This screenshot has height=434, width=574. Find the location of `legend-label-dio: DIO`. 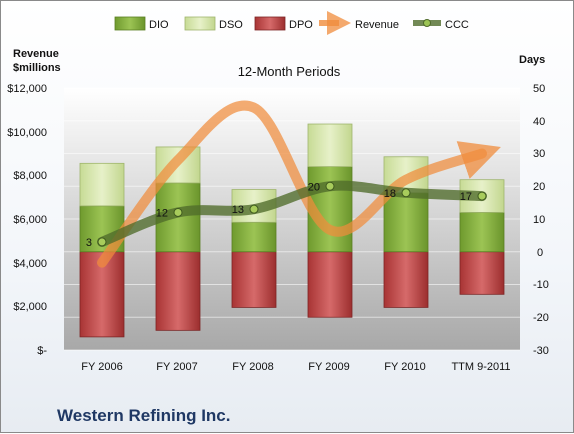

legend-label-dio: DIO is located at coordinates (159, 25).